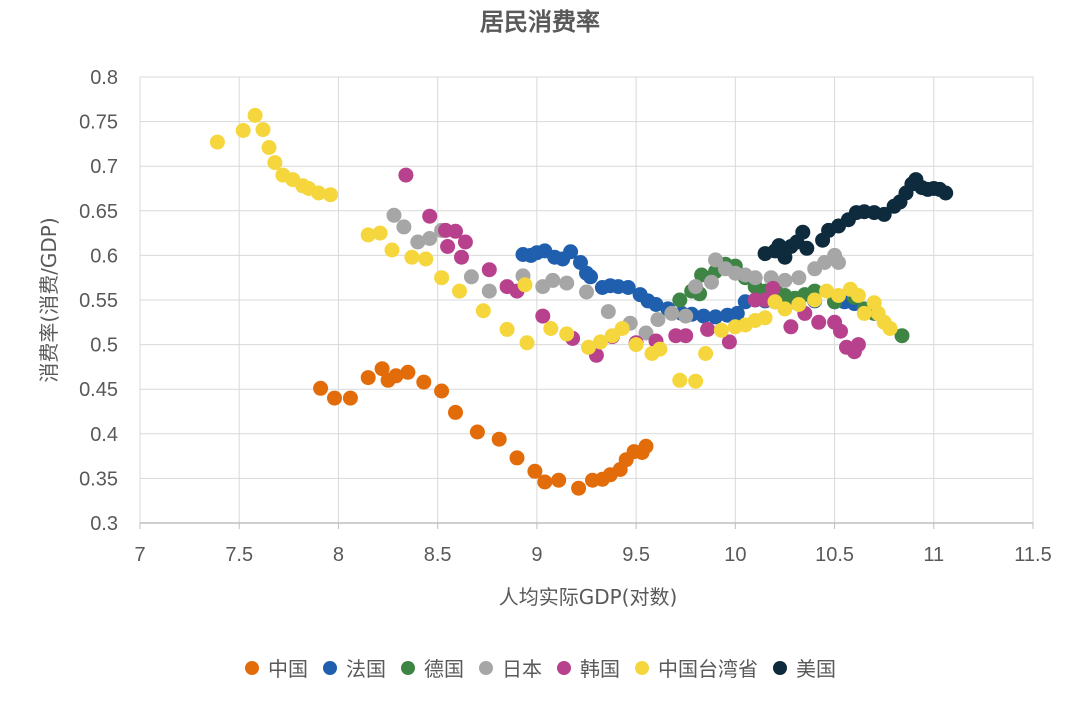 The height and width of the screenshot is (711, 1080). Describe the element at coordinates (239, 555) in the screenshot. I see `x-tick-label: 7.5` at that location.